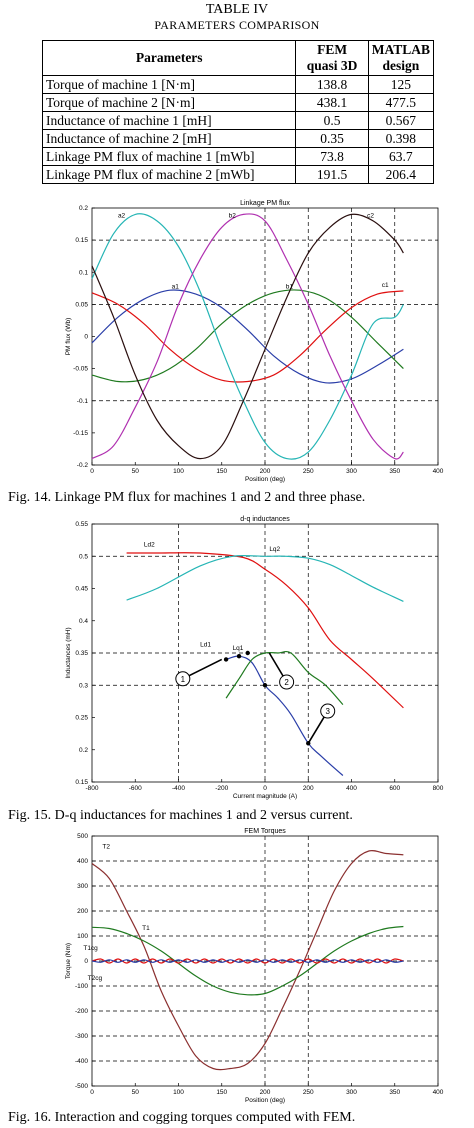  What do you see at coordinates (81, 653) in the screenshot?
I see `y-tick-label: 0.35` at bounding box center [81, 653].